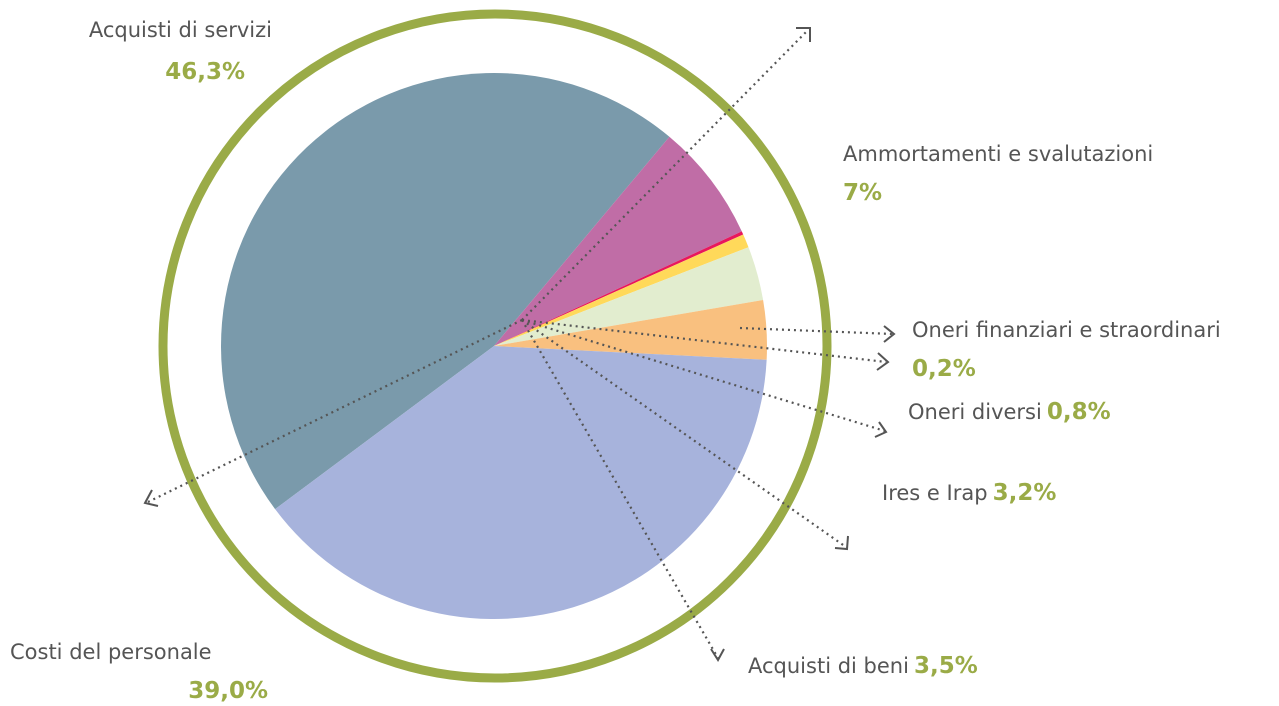 Image resolution: width=1279 pixels, height=706 pixels. I want to click on value-label: 0,8%, so click(1079, 412).